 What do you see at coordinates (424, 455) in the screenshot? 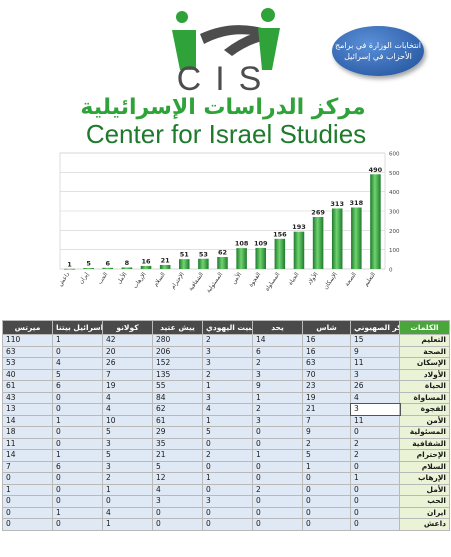
I see `keyword-cell: الإحترام` at bounding box center [424, 455].